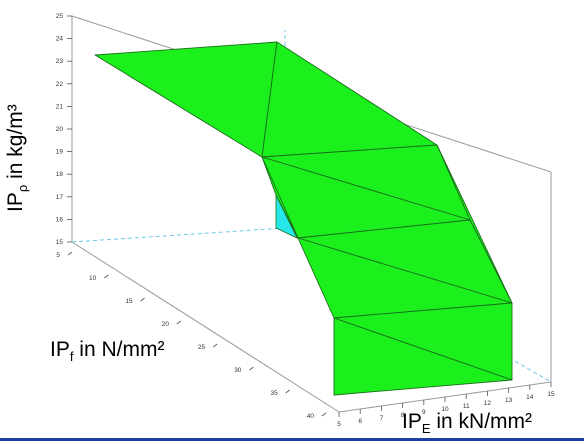 This screenshot has width=584, height=444. What do you see at coordinates (60, 129) in the screenshot?
I see `vertical-axis-tick-label: 20` at bounding box center [60, 129].